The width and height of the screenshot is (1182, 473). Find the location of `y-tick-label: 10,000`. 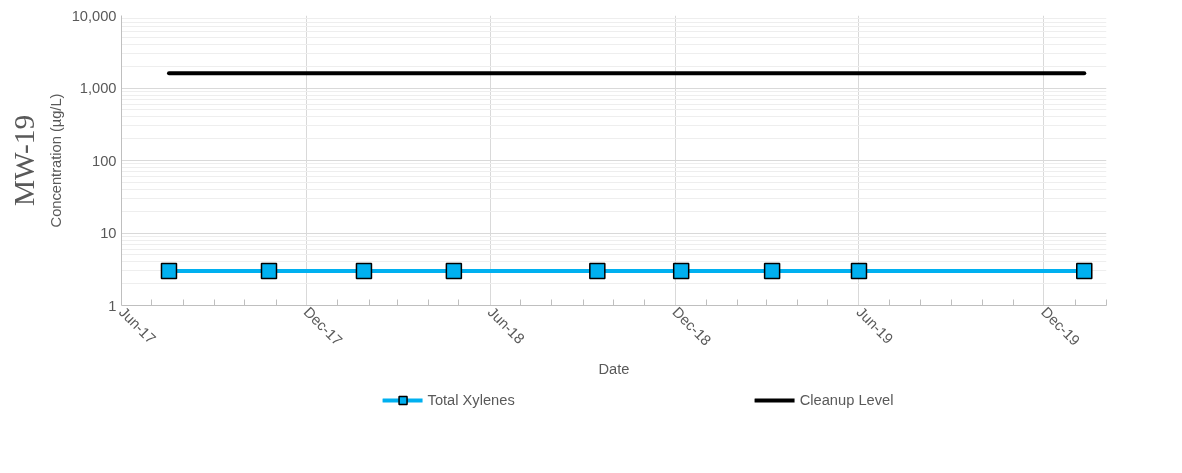

y-tick-label: 10,000 is located at coordinates (94, 15).